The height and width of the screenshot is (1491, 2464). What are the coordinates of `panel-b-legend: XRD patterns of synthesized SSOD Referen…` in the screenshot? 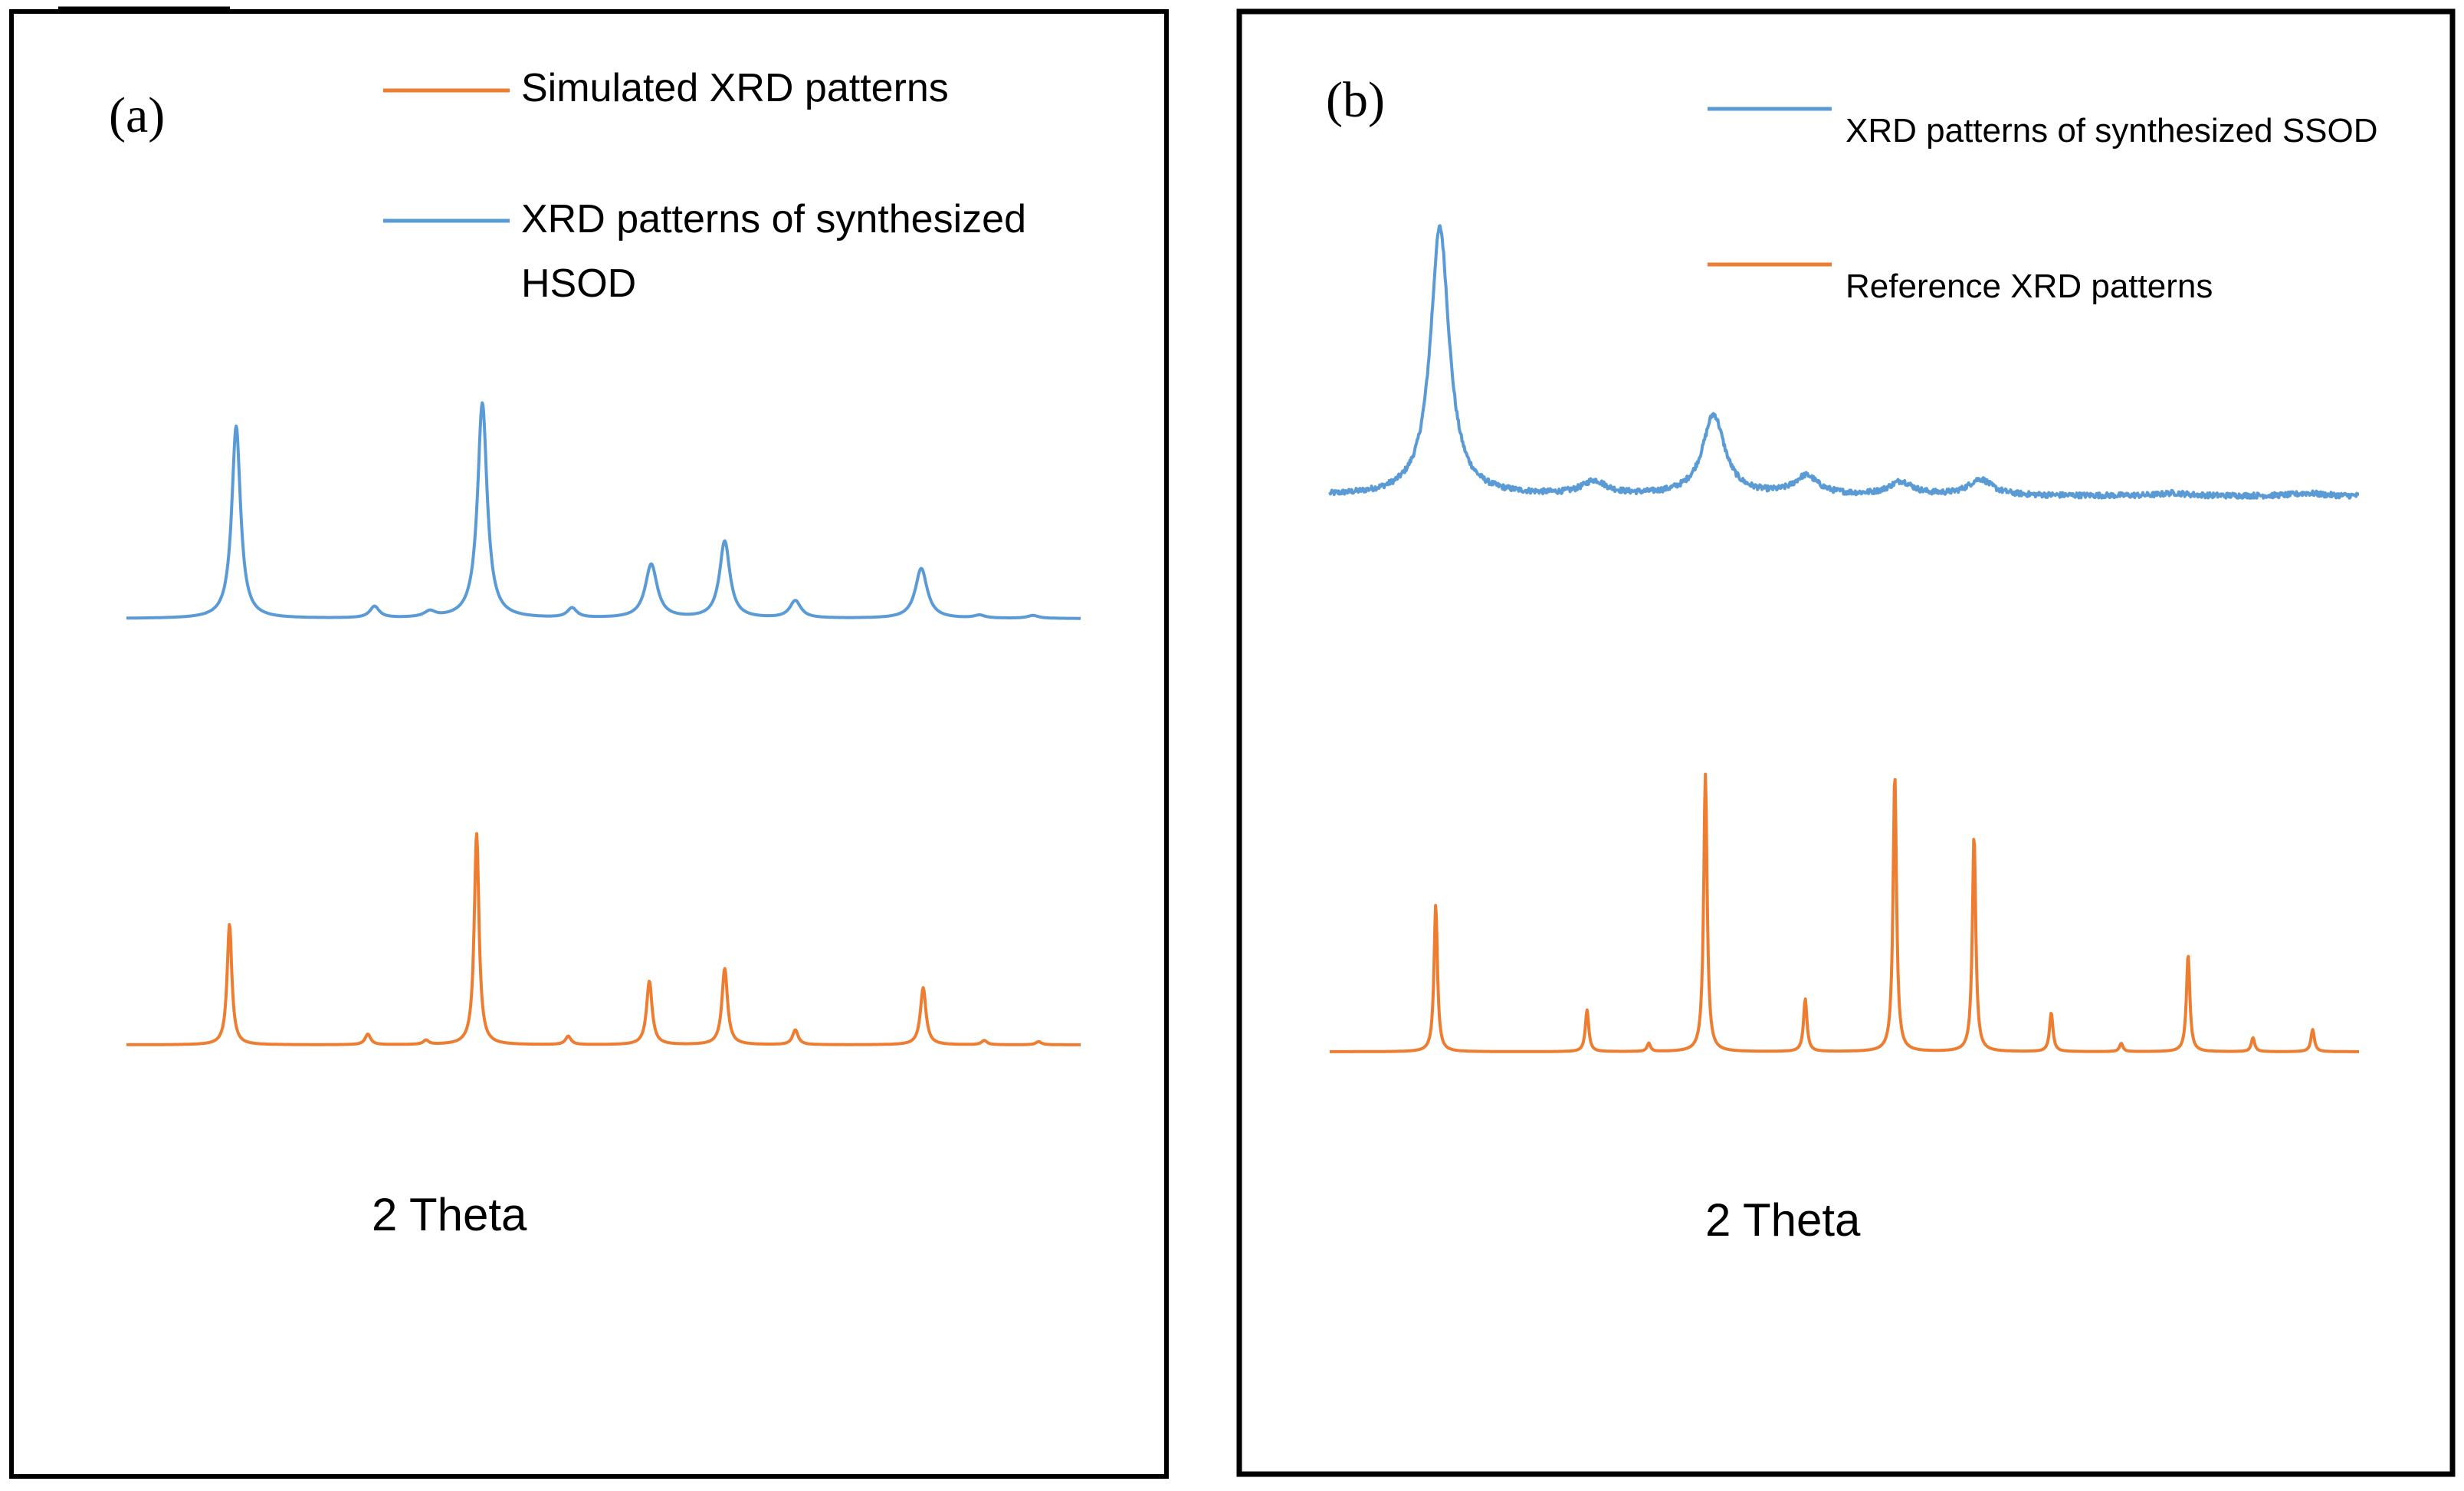 It's located at (2043, 206).